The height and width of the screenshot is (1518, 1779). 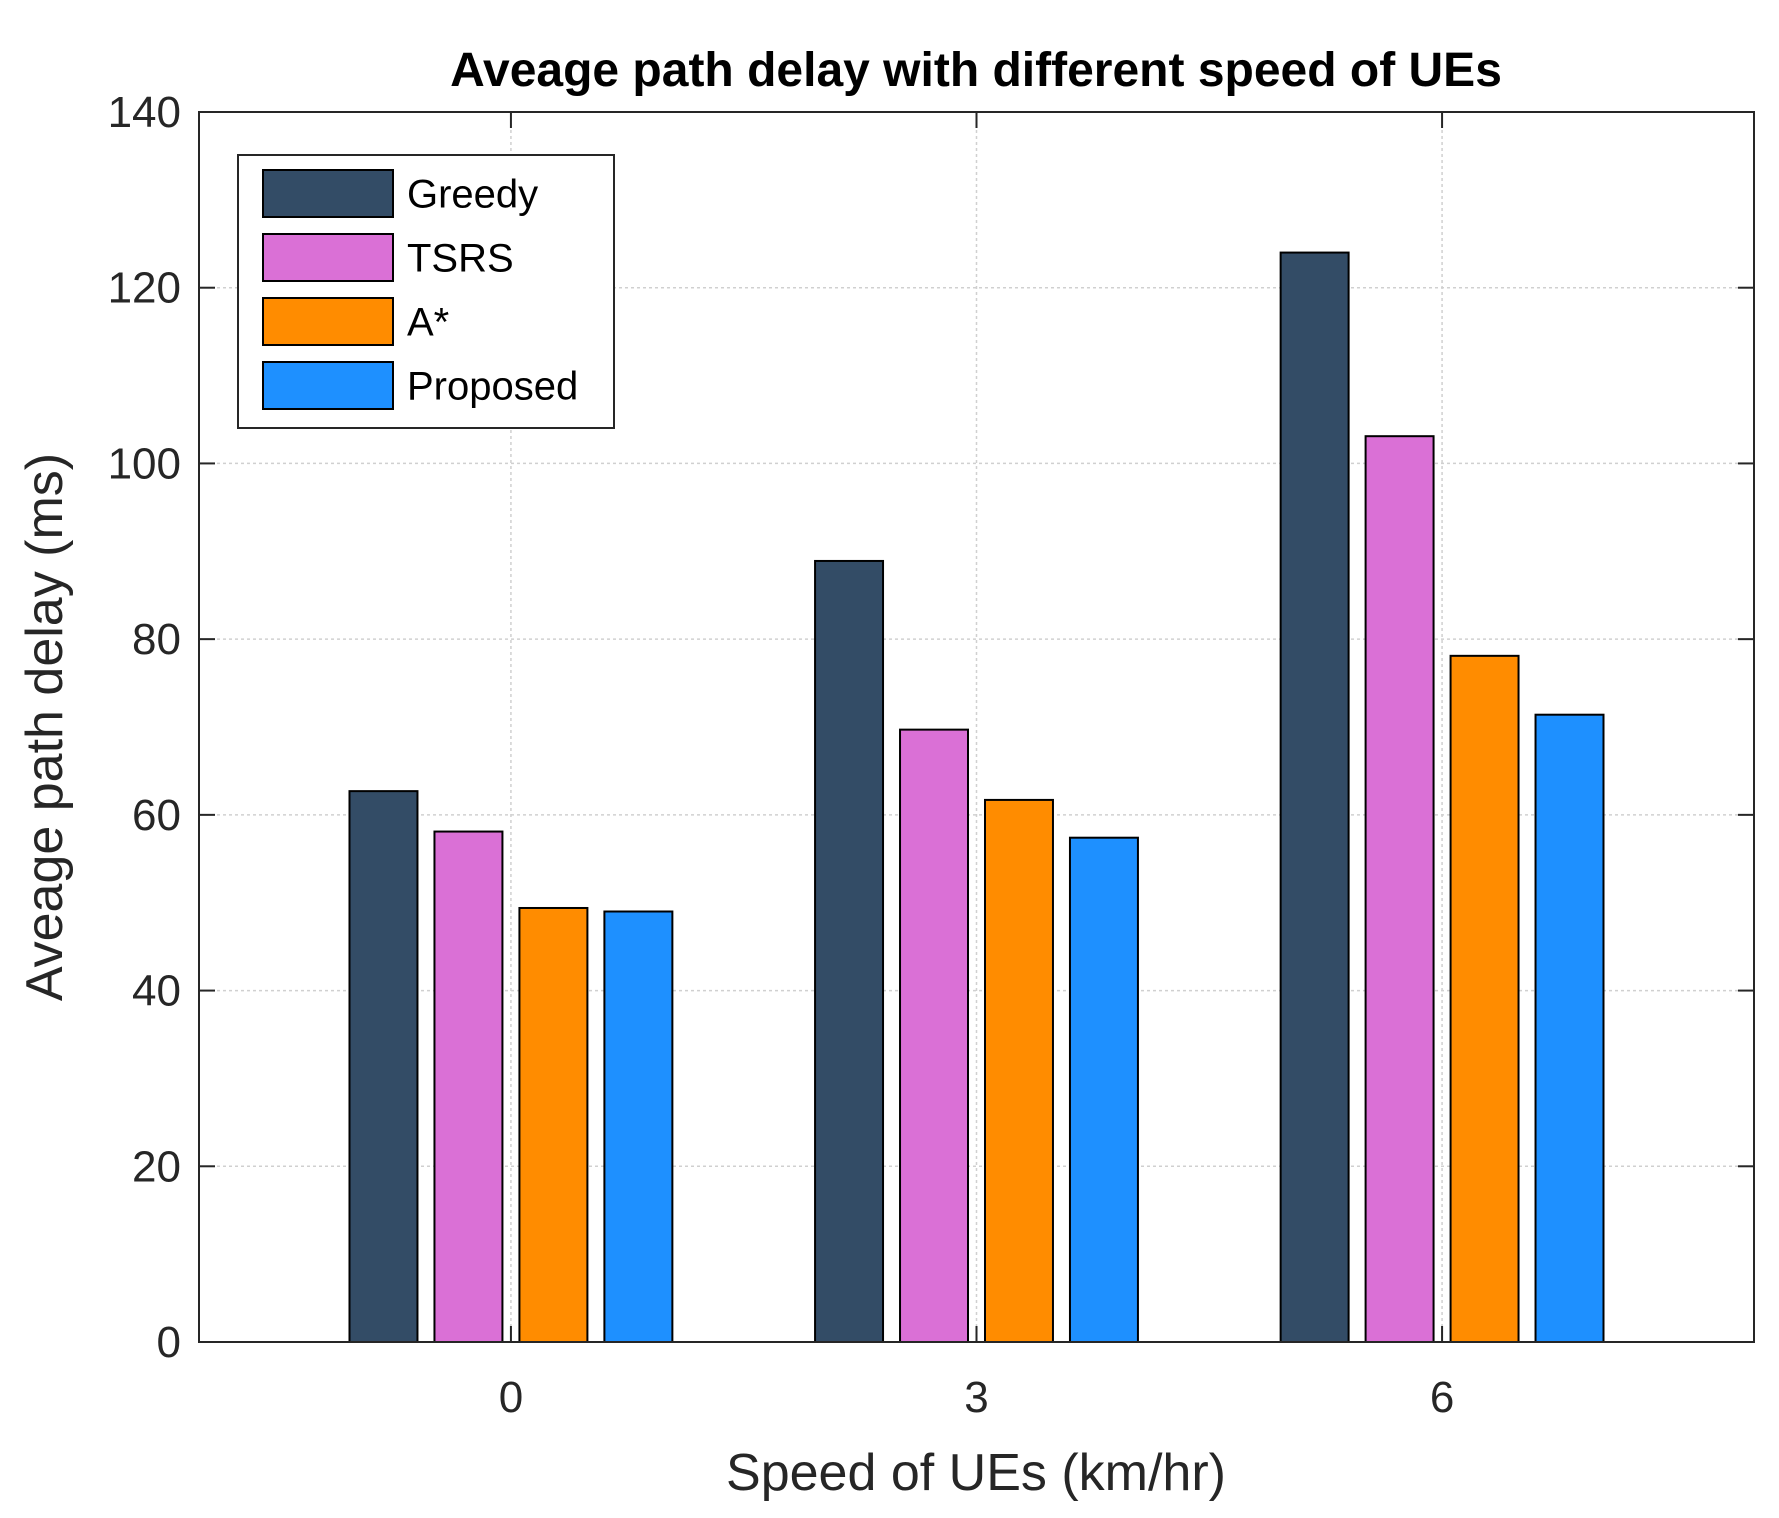 I want to click on x-axis-label: Speed of UEs (km/hr), so click(x=976, y=1473).